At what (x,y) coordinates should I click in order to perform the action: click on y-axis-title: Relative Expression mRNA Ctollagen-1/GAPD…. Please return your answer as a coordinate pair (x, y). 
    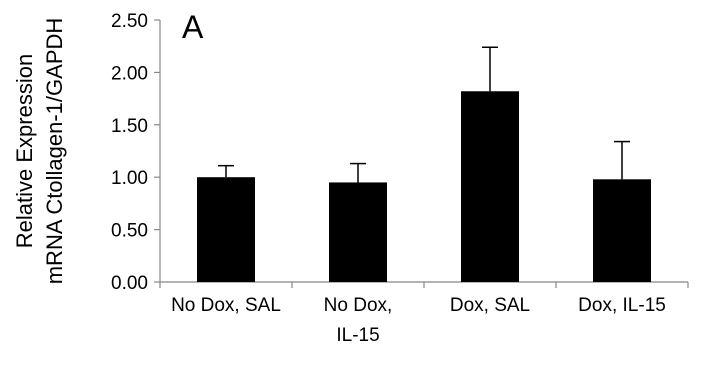
    Looking at the image, I should click on (39, 151).